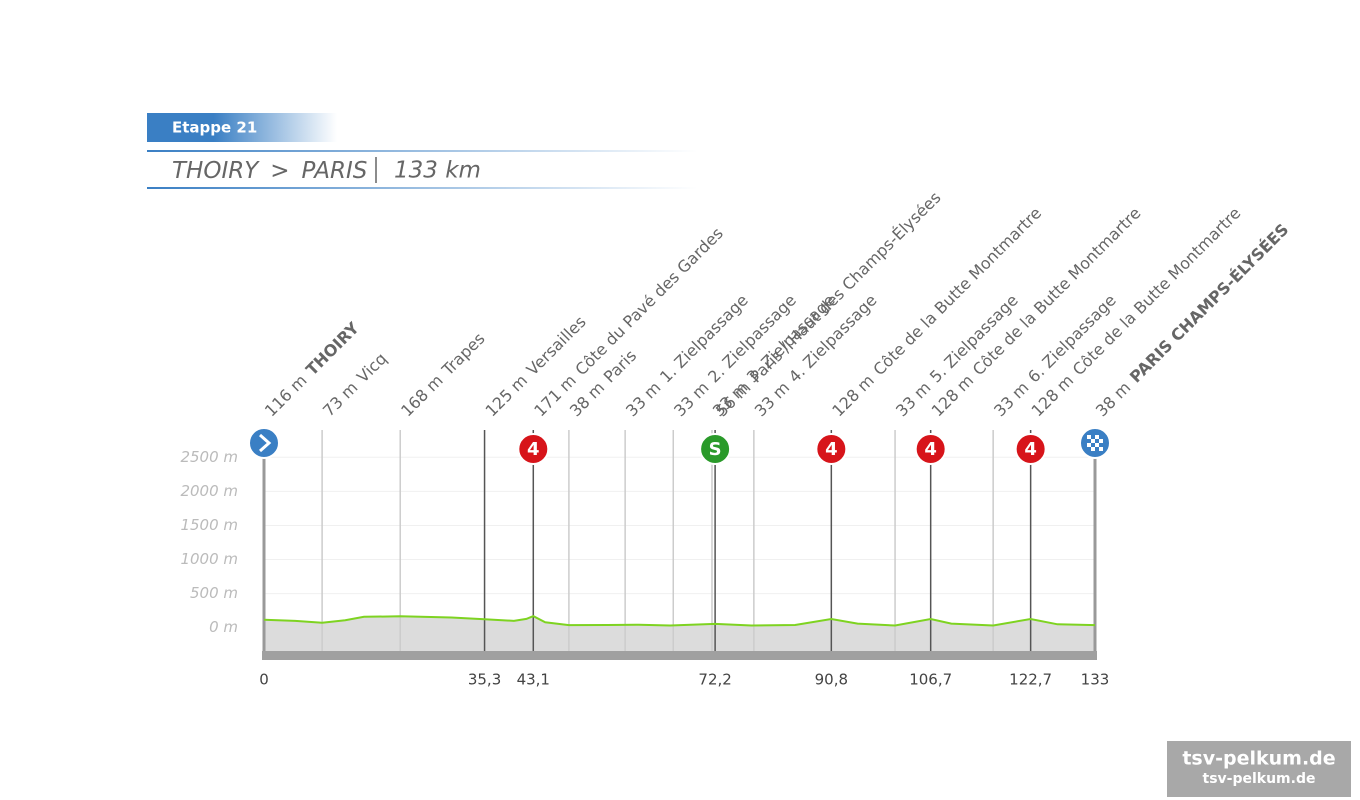 Image resolution: width=1360 pixels, height=800 pixels. Describe the element at coordinates (371, 367) in the screenshot. I see `waypoint-name: Vicq` at that location.